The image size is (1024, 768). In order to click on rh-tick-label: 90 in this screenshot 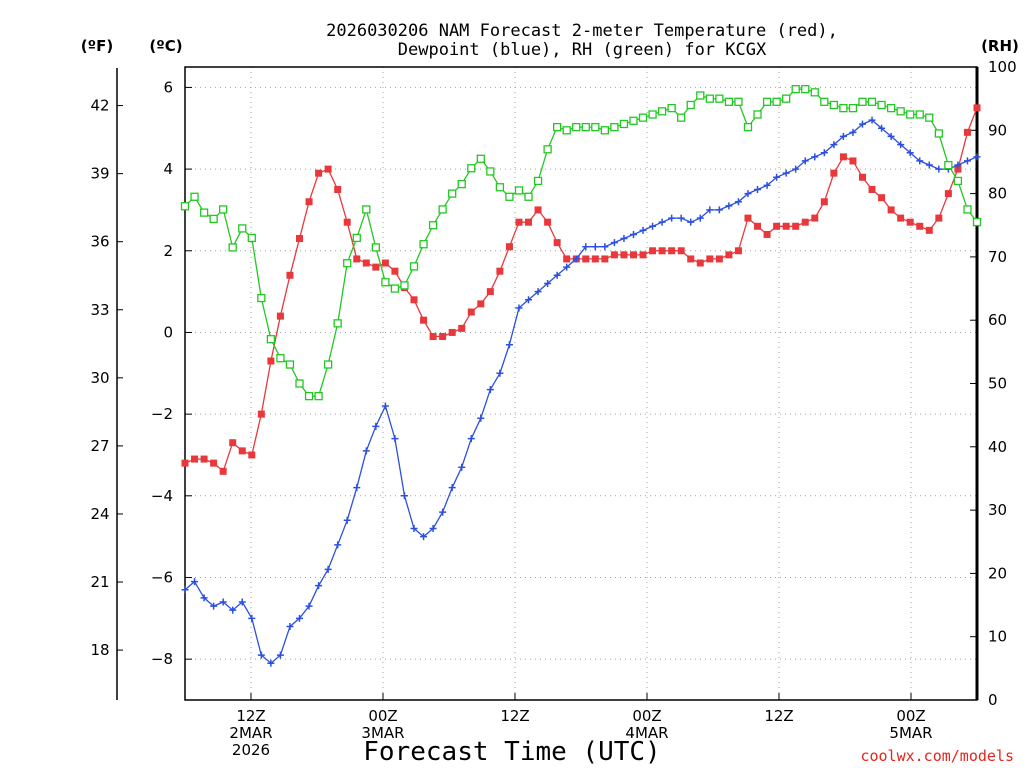, I will do `click(997, 130)`.